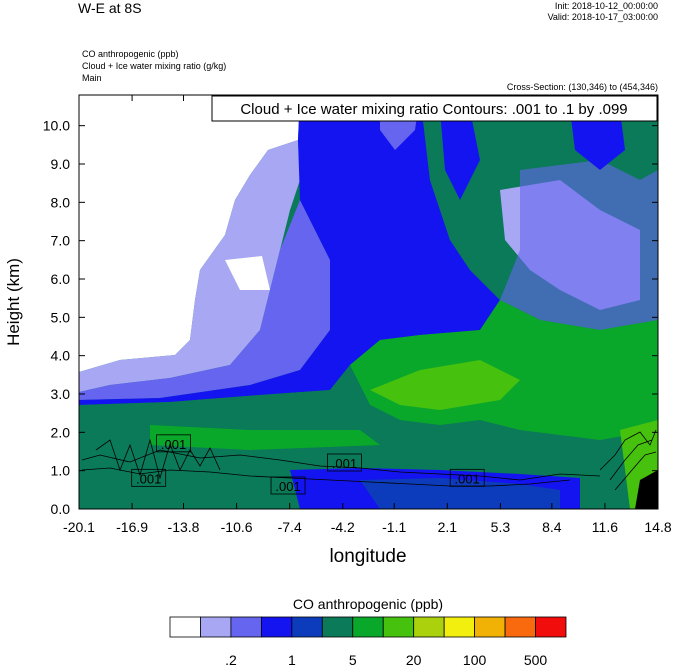 The width and height of the screenshot is (674, 667). I want to click on x-tick-label: -20.1, so click(79, 527).